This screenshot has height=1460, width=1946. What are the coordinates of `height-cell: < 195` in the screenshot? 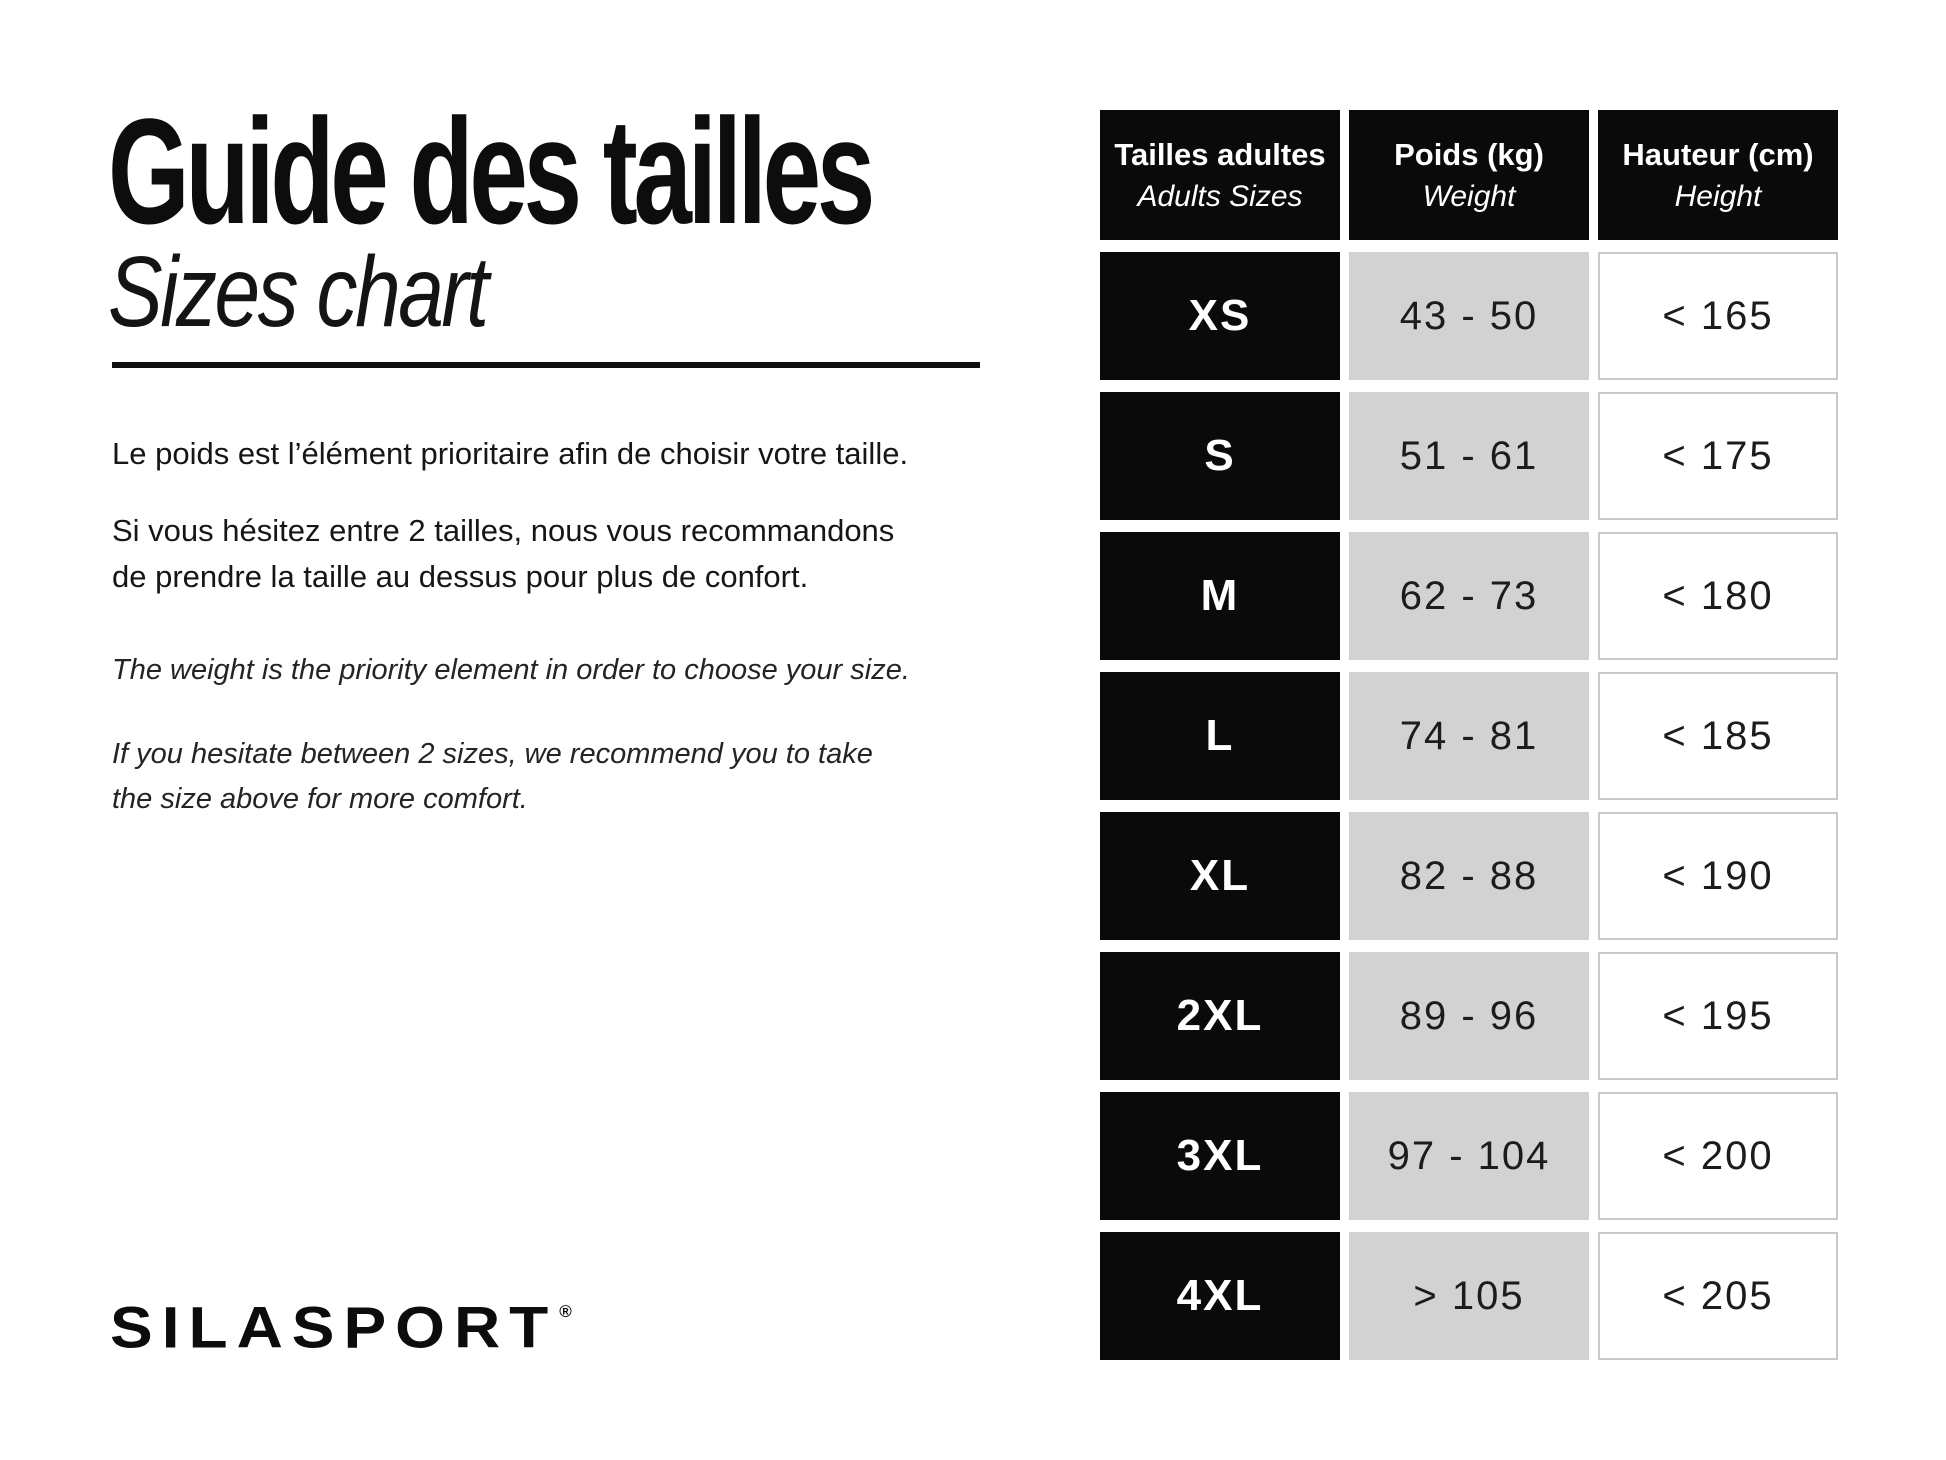 It's located at (1718, 1016).